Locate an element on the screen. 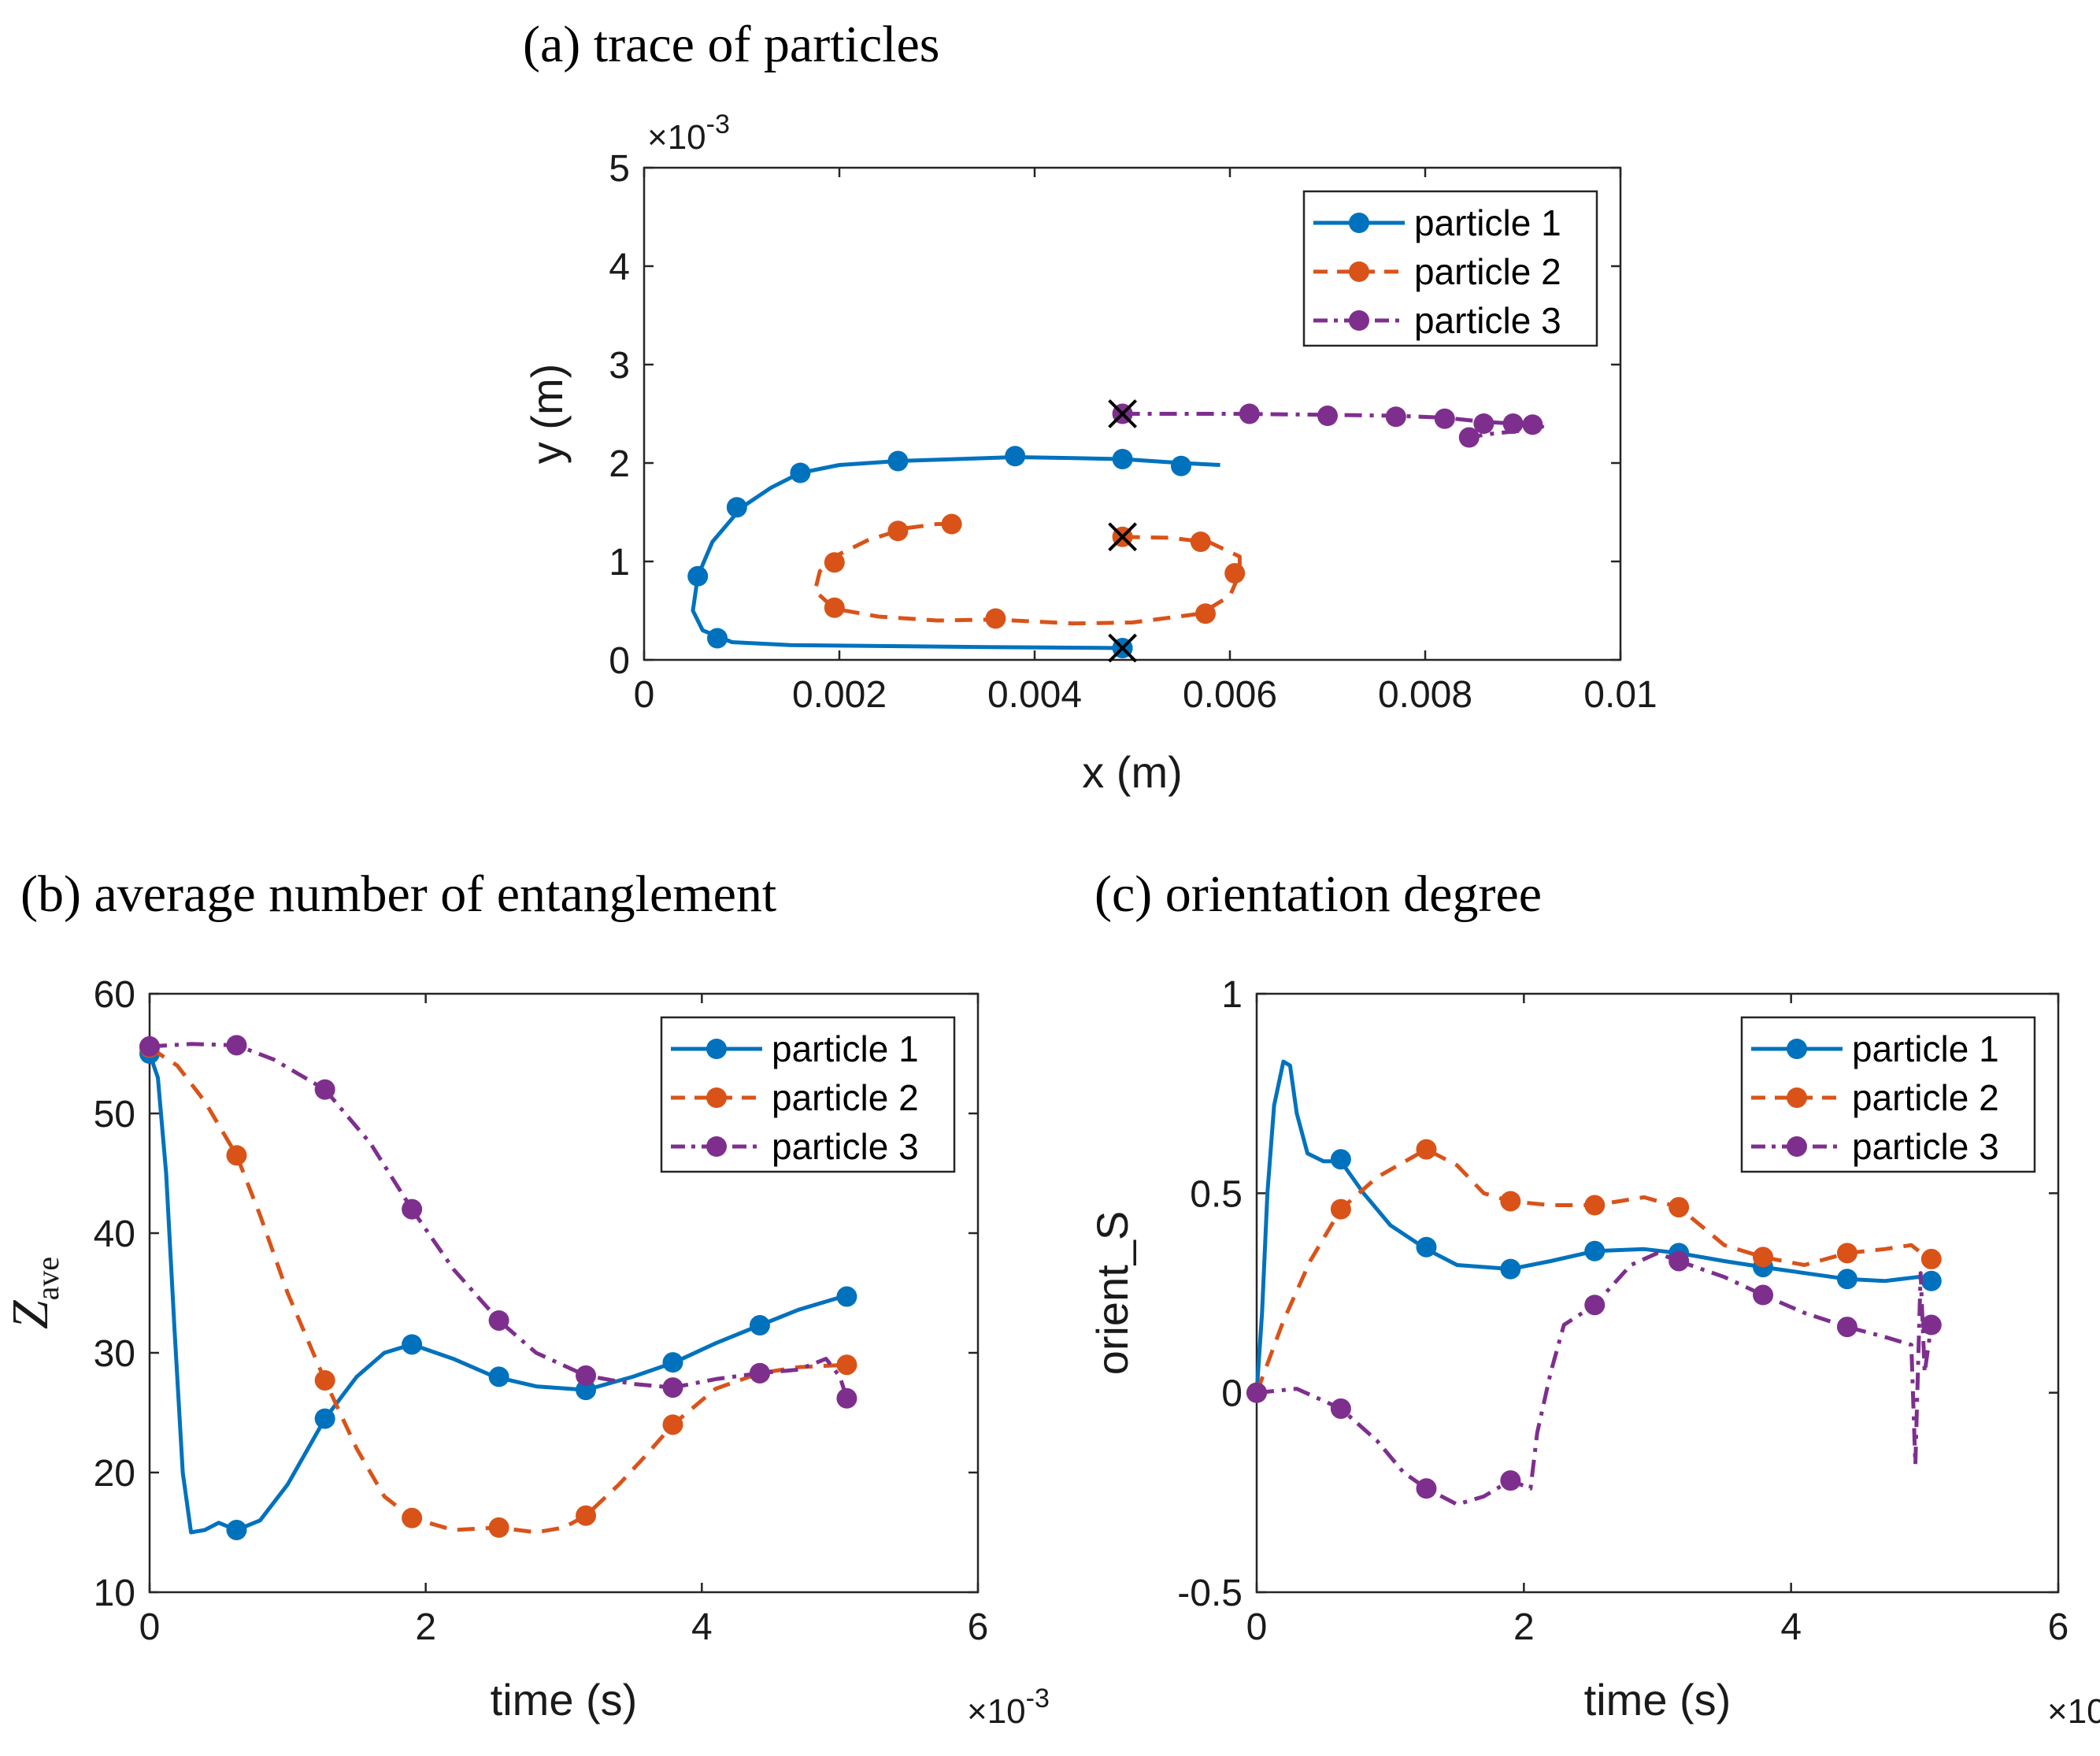 This screenshot has width=2100, height=1756. y-axis-label: orient_S is located at coordinates (1112, 1293).